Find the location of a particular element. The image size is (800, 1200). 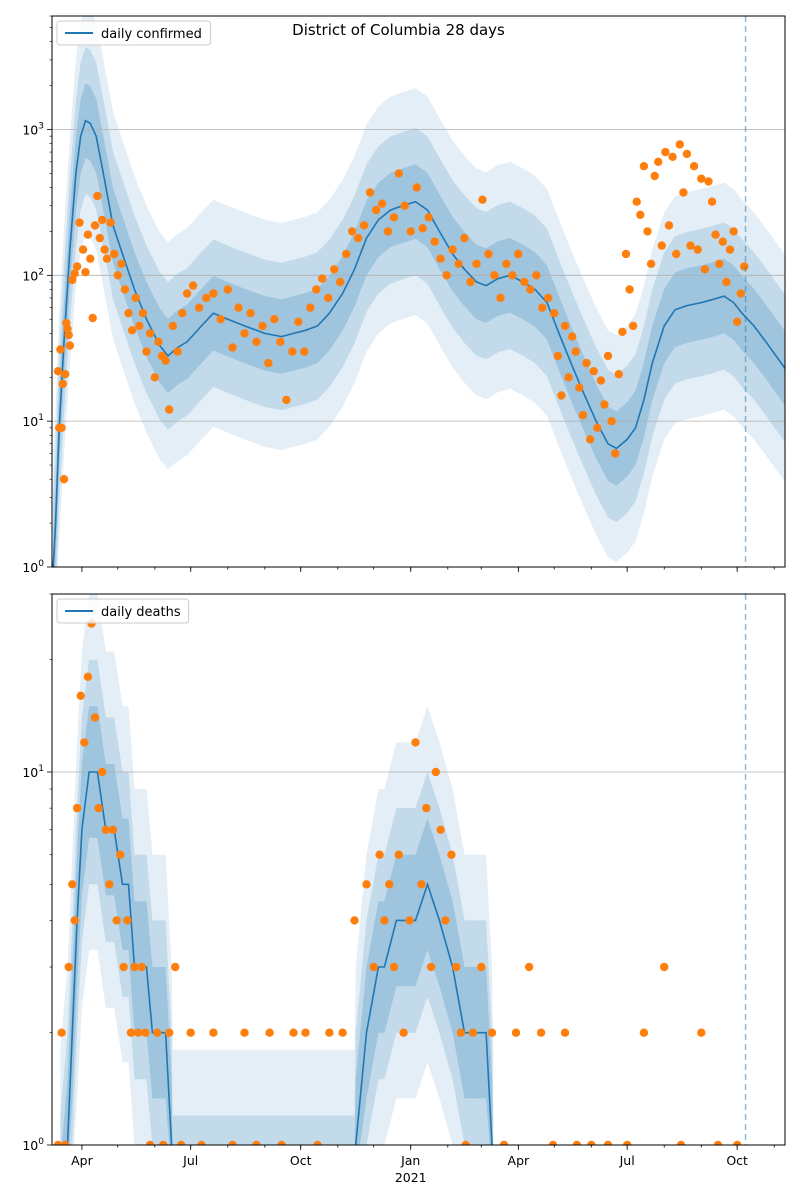

legend-box is located at coordinates (123, 611).